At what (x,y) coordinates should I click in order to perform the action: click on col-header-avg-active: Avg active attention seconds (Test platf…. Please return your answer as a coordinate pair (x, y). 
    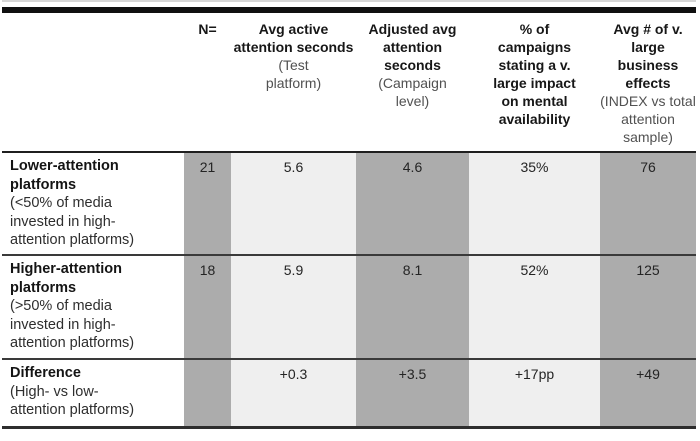
    Looking at the image, I should click on (293, 83).